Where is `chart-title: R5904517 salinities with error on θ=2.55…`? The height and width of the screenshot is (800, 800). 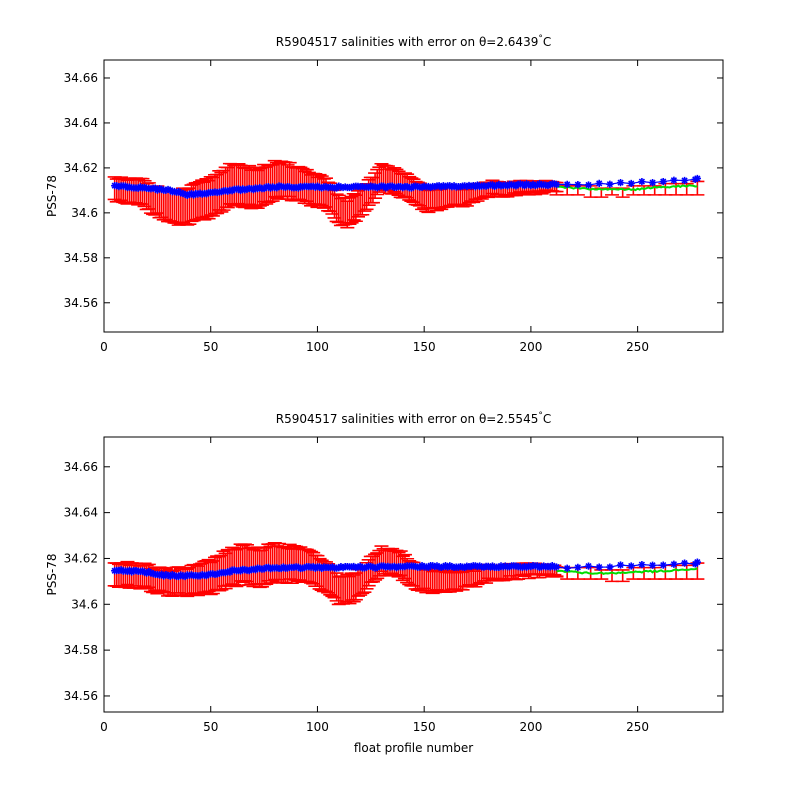 chart-title: R5904517 salinities with error on θ=2.55… is located at coordinates (413, 418).